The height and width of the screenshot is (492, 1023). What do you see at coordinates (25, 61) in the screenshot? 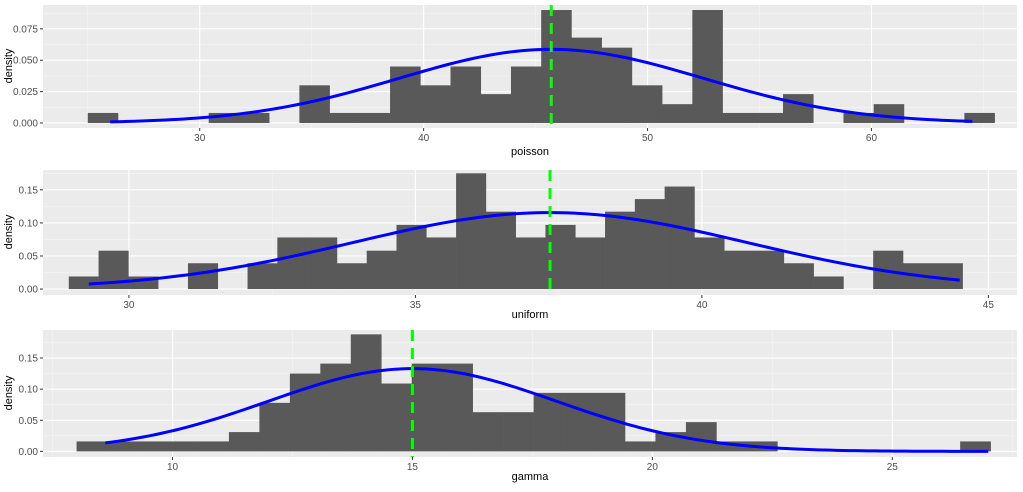
I see `y-tick-label: 0.050` at bounding box center [25, 61].